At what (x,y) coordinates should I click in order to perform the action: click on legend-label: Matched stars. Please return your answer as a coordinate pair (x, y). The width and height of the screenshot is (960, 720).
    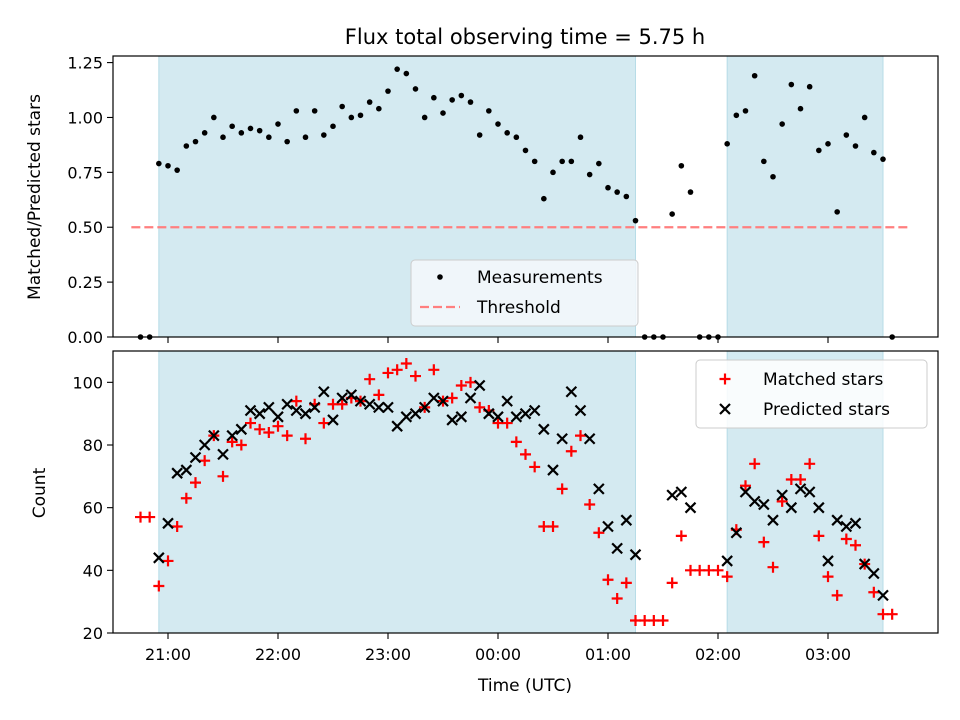
    Looking at the image, I should click on (823, 380).